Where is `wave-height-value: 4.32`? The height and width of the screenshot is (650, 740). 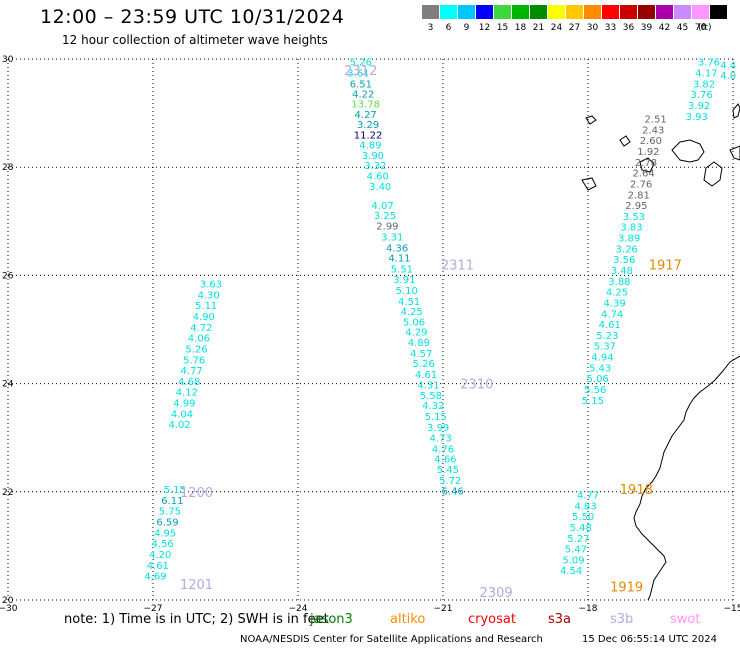
wave-height-value: 4.32 is located at coordinates (433, 406).